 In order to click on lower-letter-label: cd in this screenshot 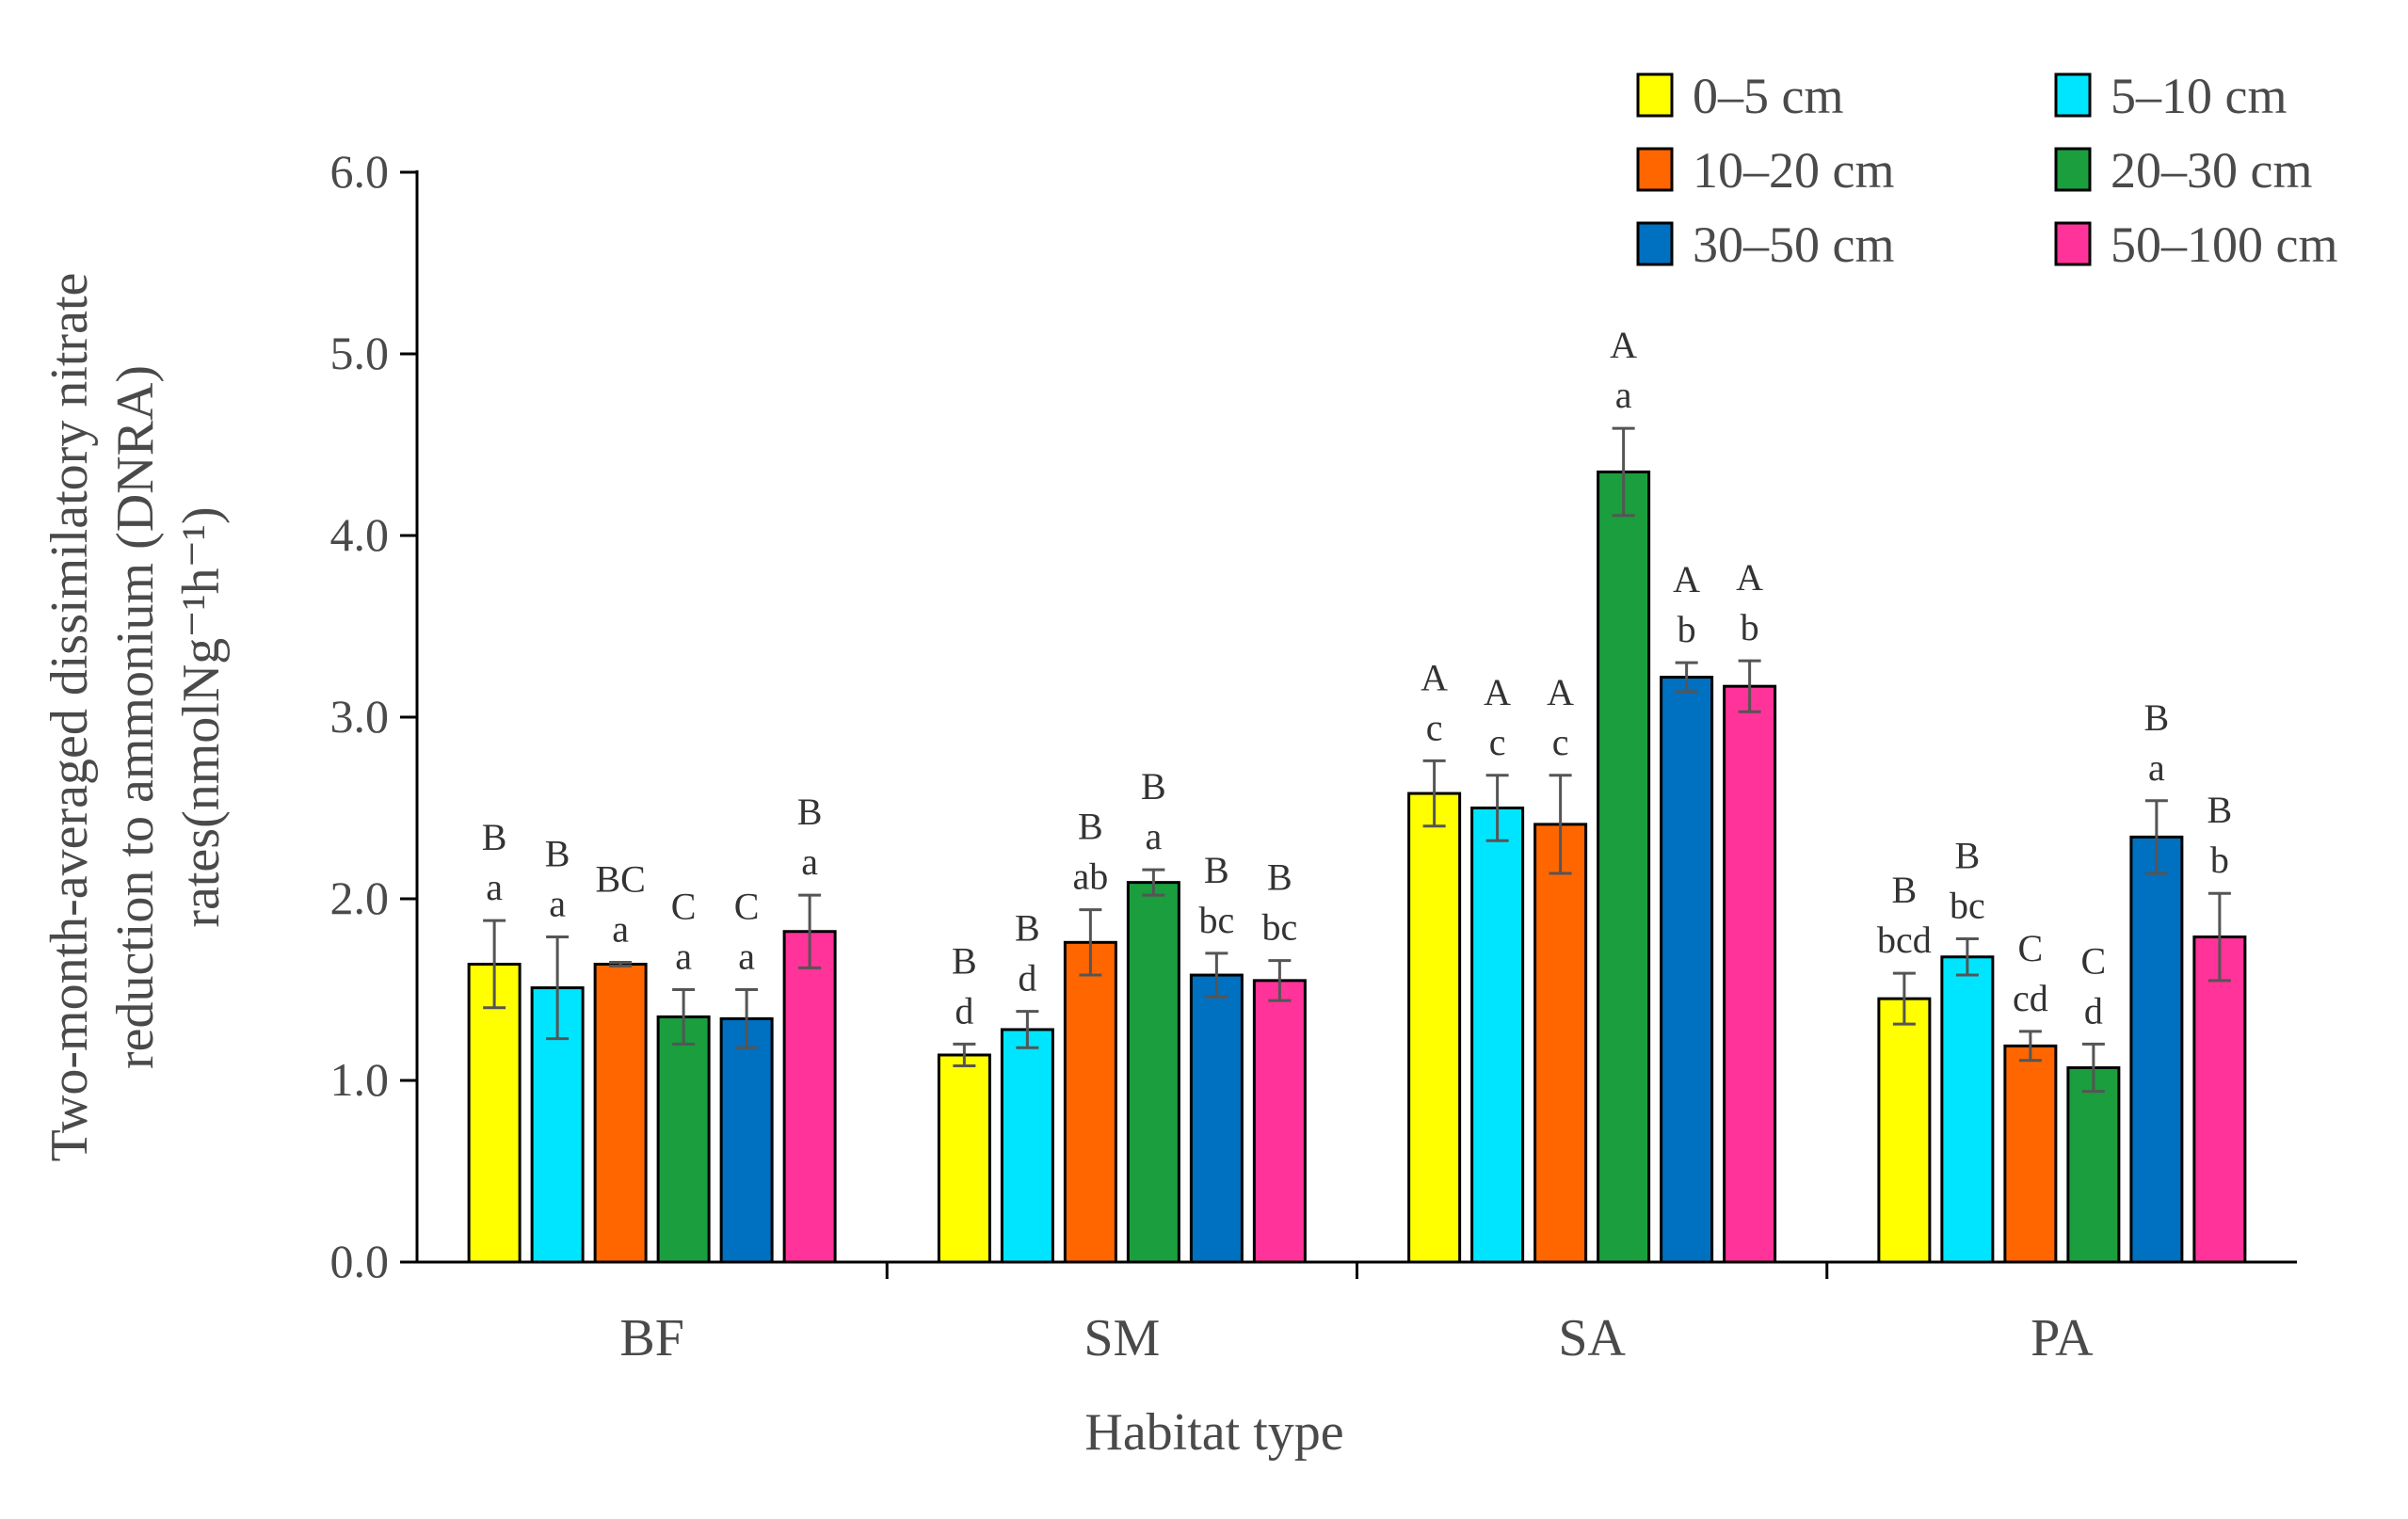, I will do `click(2031, 998)`.